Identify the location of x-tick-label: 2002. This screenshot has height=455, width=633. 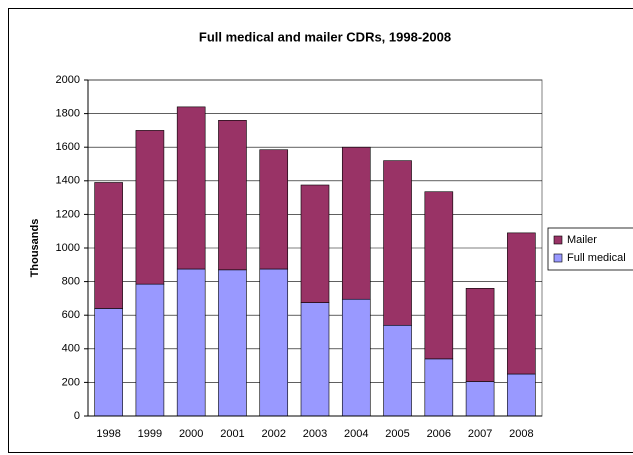
(273, 434).